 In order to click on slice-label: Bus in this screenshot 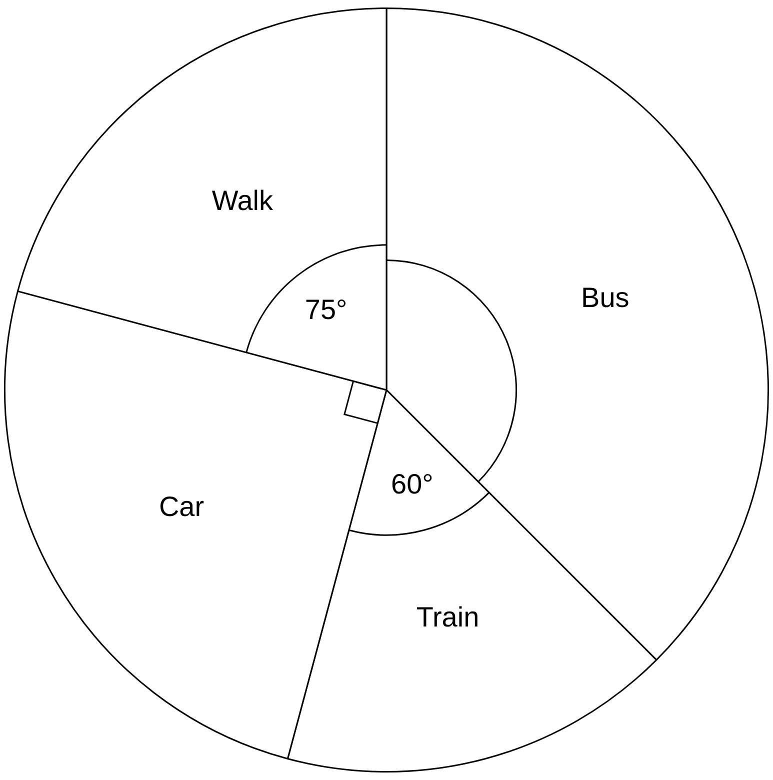, I will do `click(605, 298)`.